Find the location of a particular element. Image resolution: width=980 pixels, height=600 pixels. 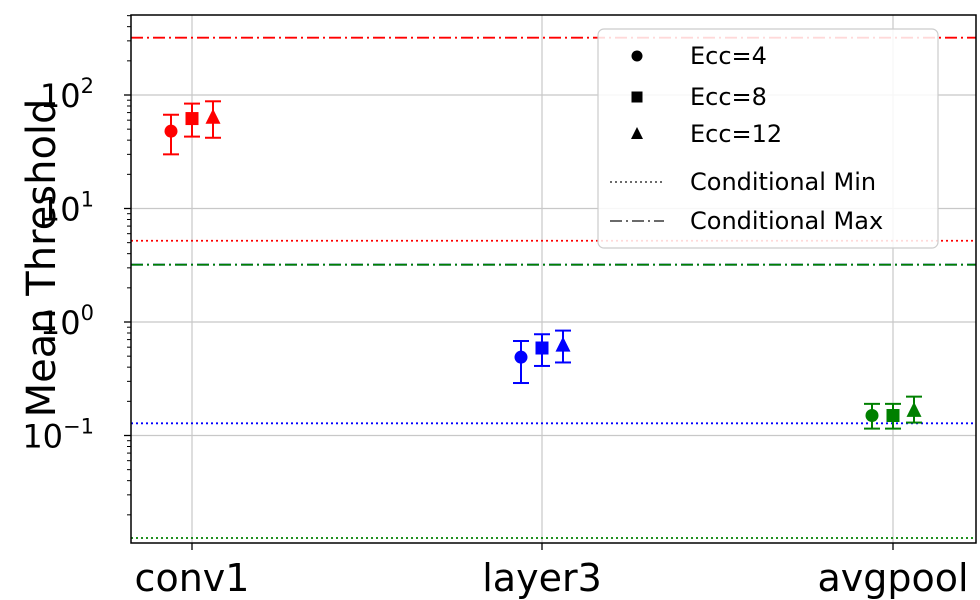

y-tick-label: 10⁰ is located at coordinates (67, 321).